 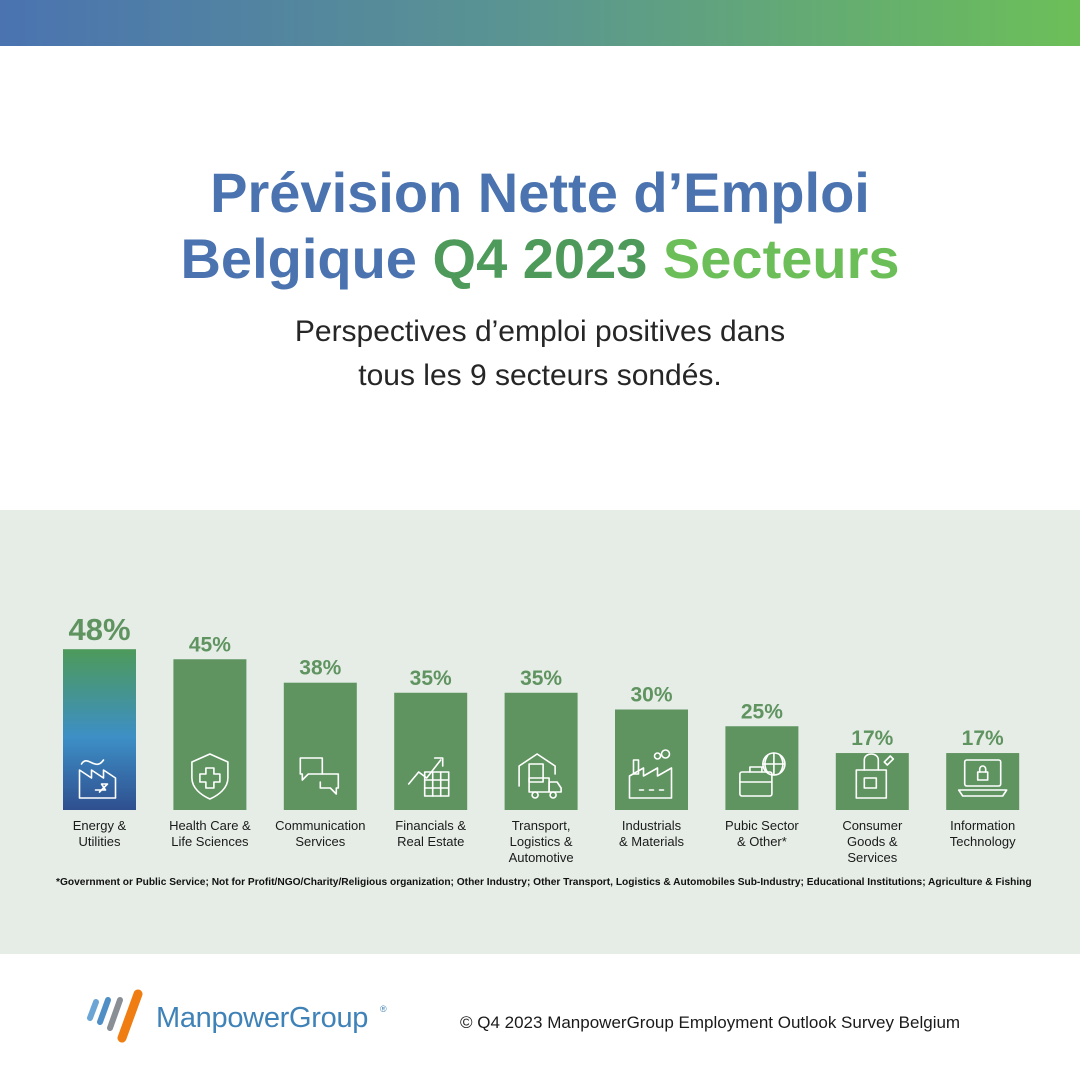 What do you see at coordinates (210, 776) in the screenshot?
I see `health-shield-cross-icon` at bounding box center [210, 776].